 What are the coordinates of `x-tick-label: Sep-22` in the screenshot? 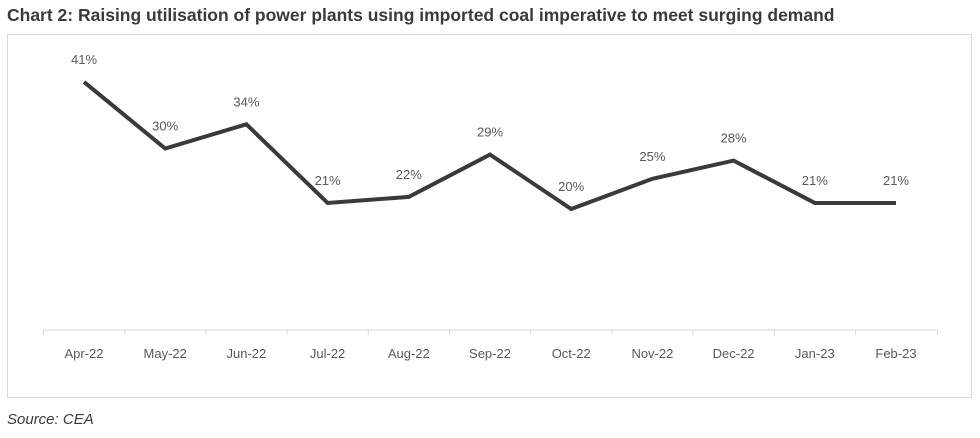 It's located at (490, 353).